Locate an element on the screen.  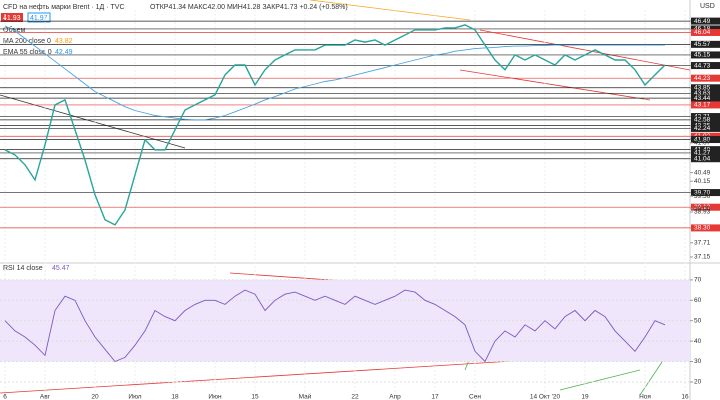
y-tick-label: 39.12 is located at coordinates (702, 207).